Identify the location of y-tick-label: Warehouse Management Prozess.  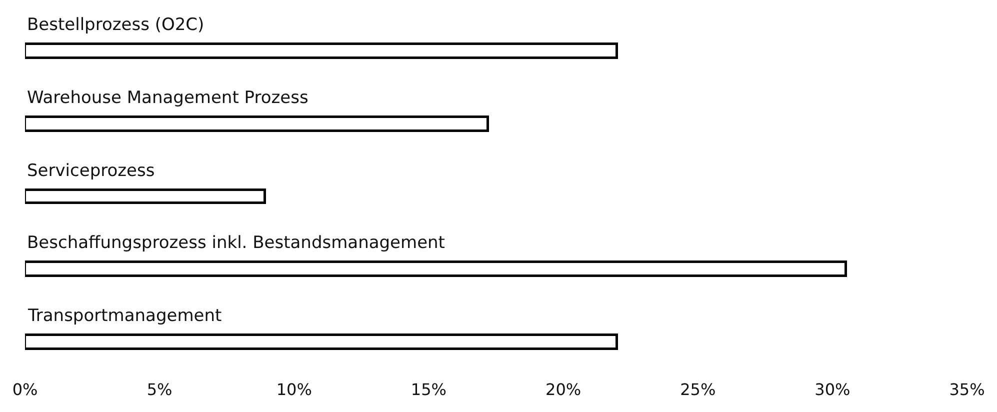
(167, 98).